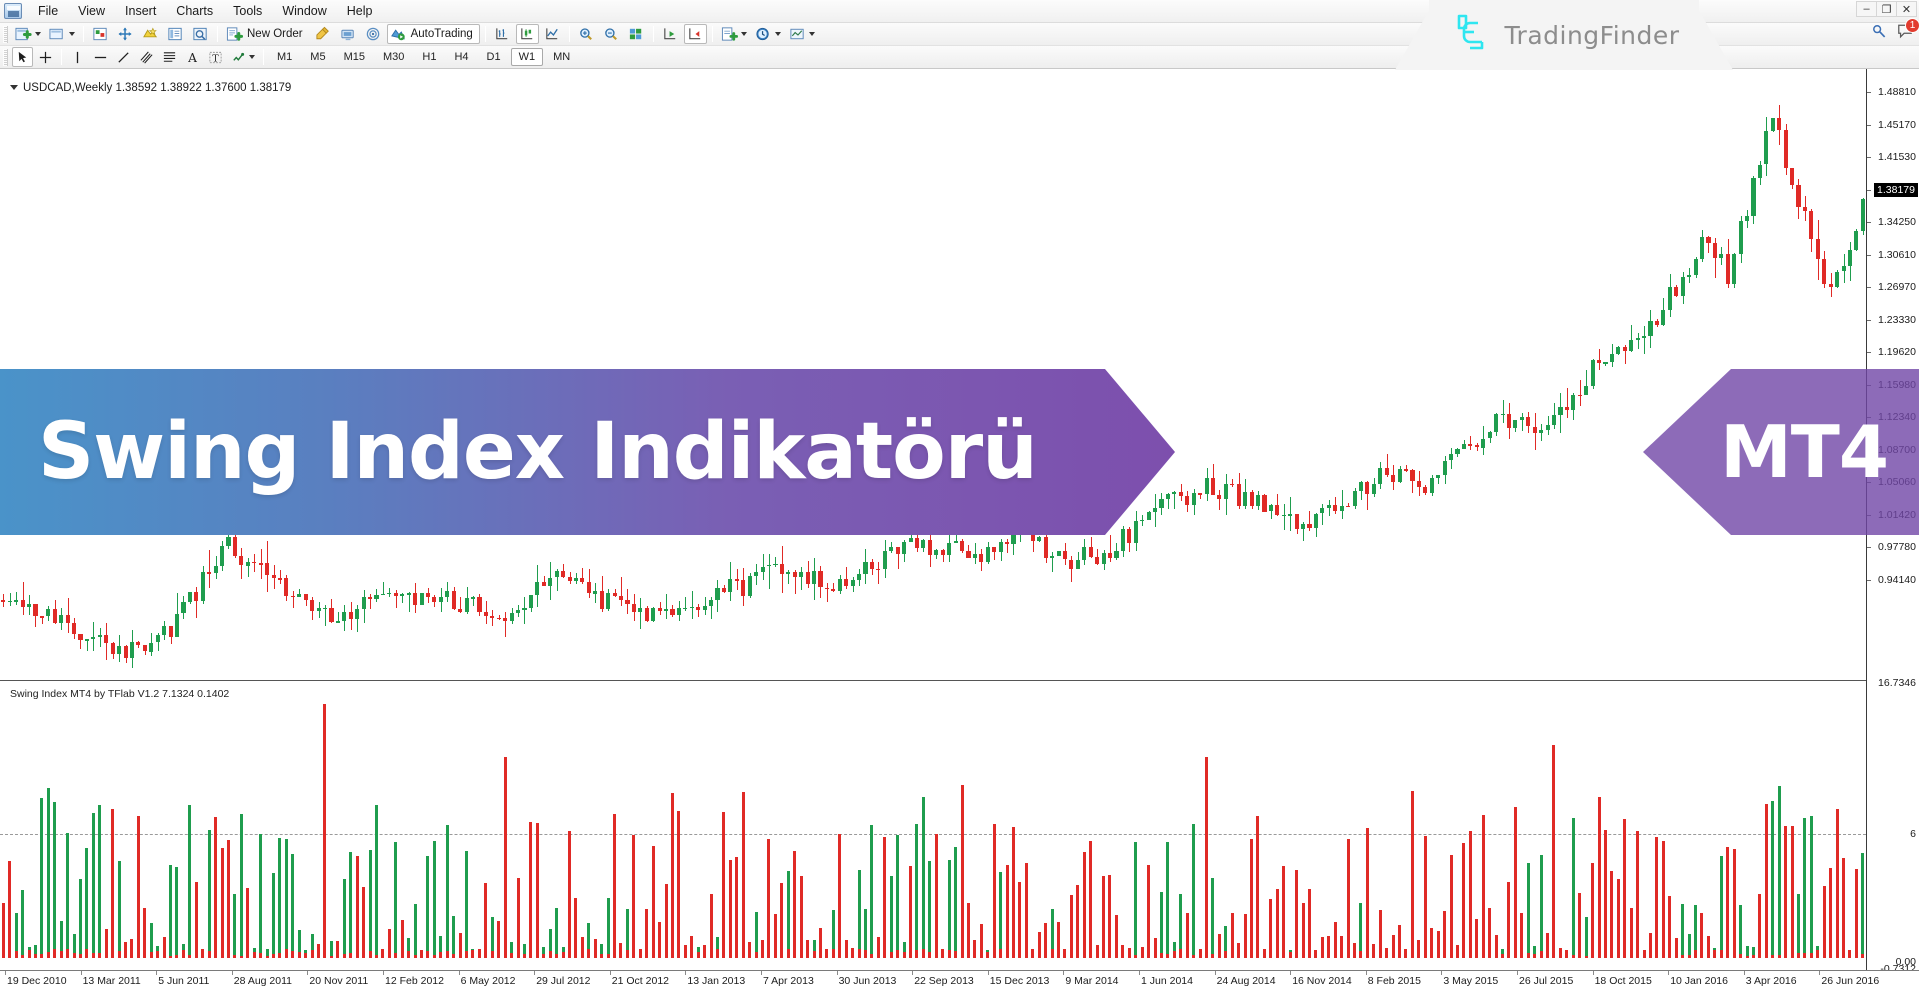  What do you see at coordinates (695, 34) in the screenshot?
I see `auto-scroll-button` at bounding box center [695, 34].